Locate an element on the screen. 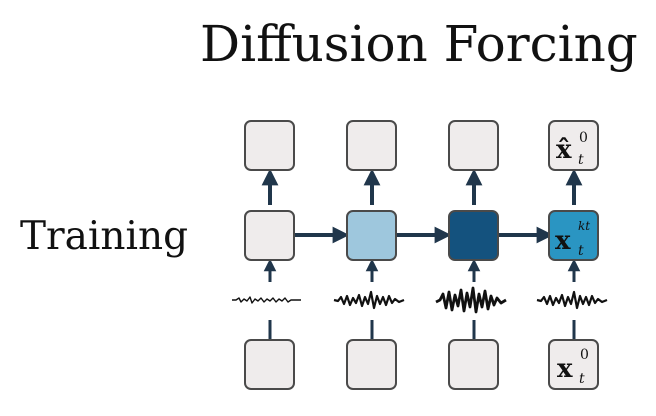  noise-waves is located at coordinates (420, 300).